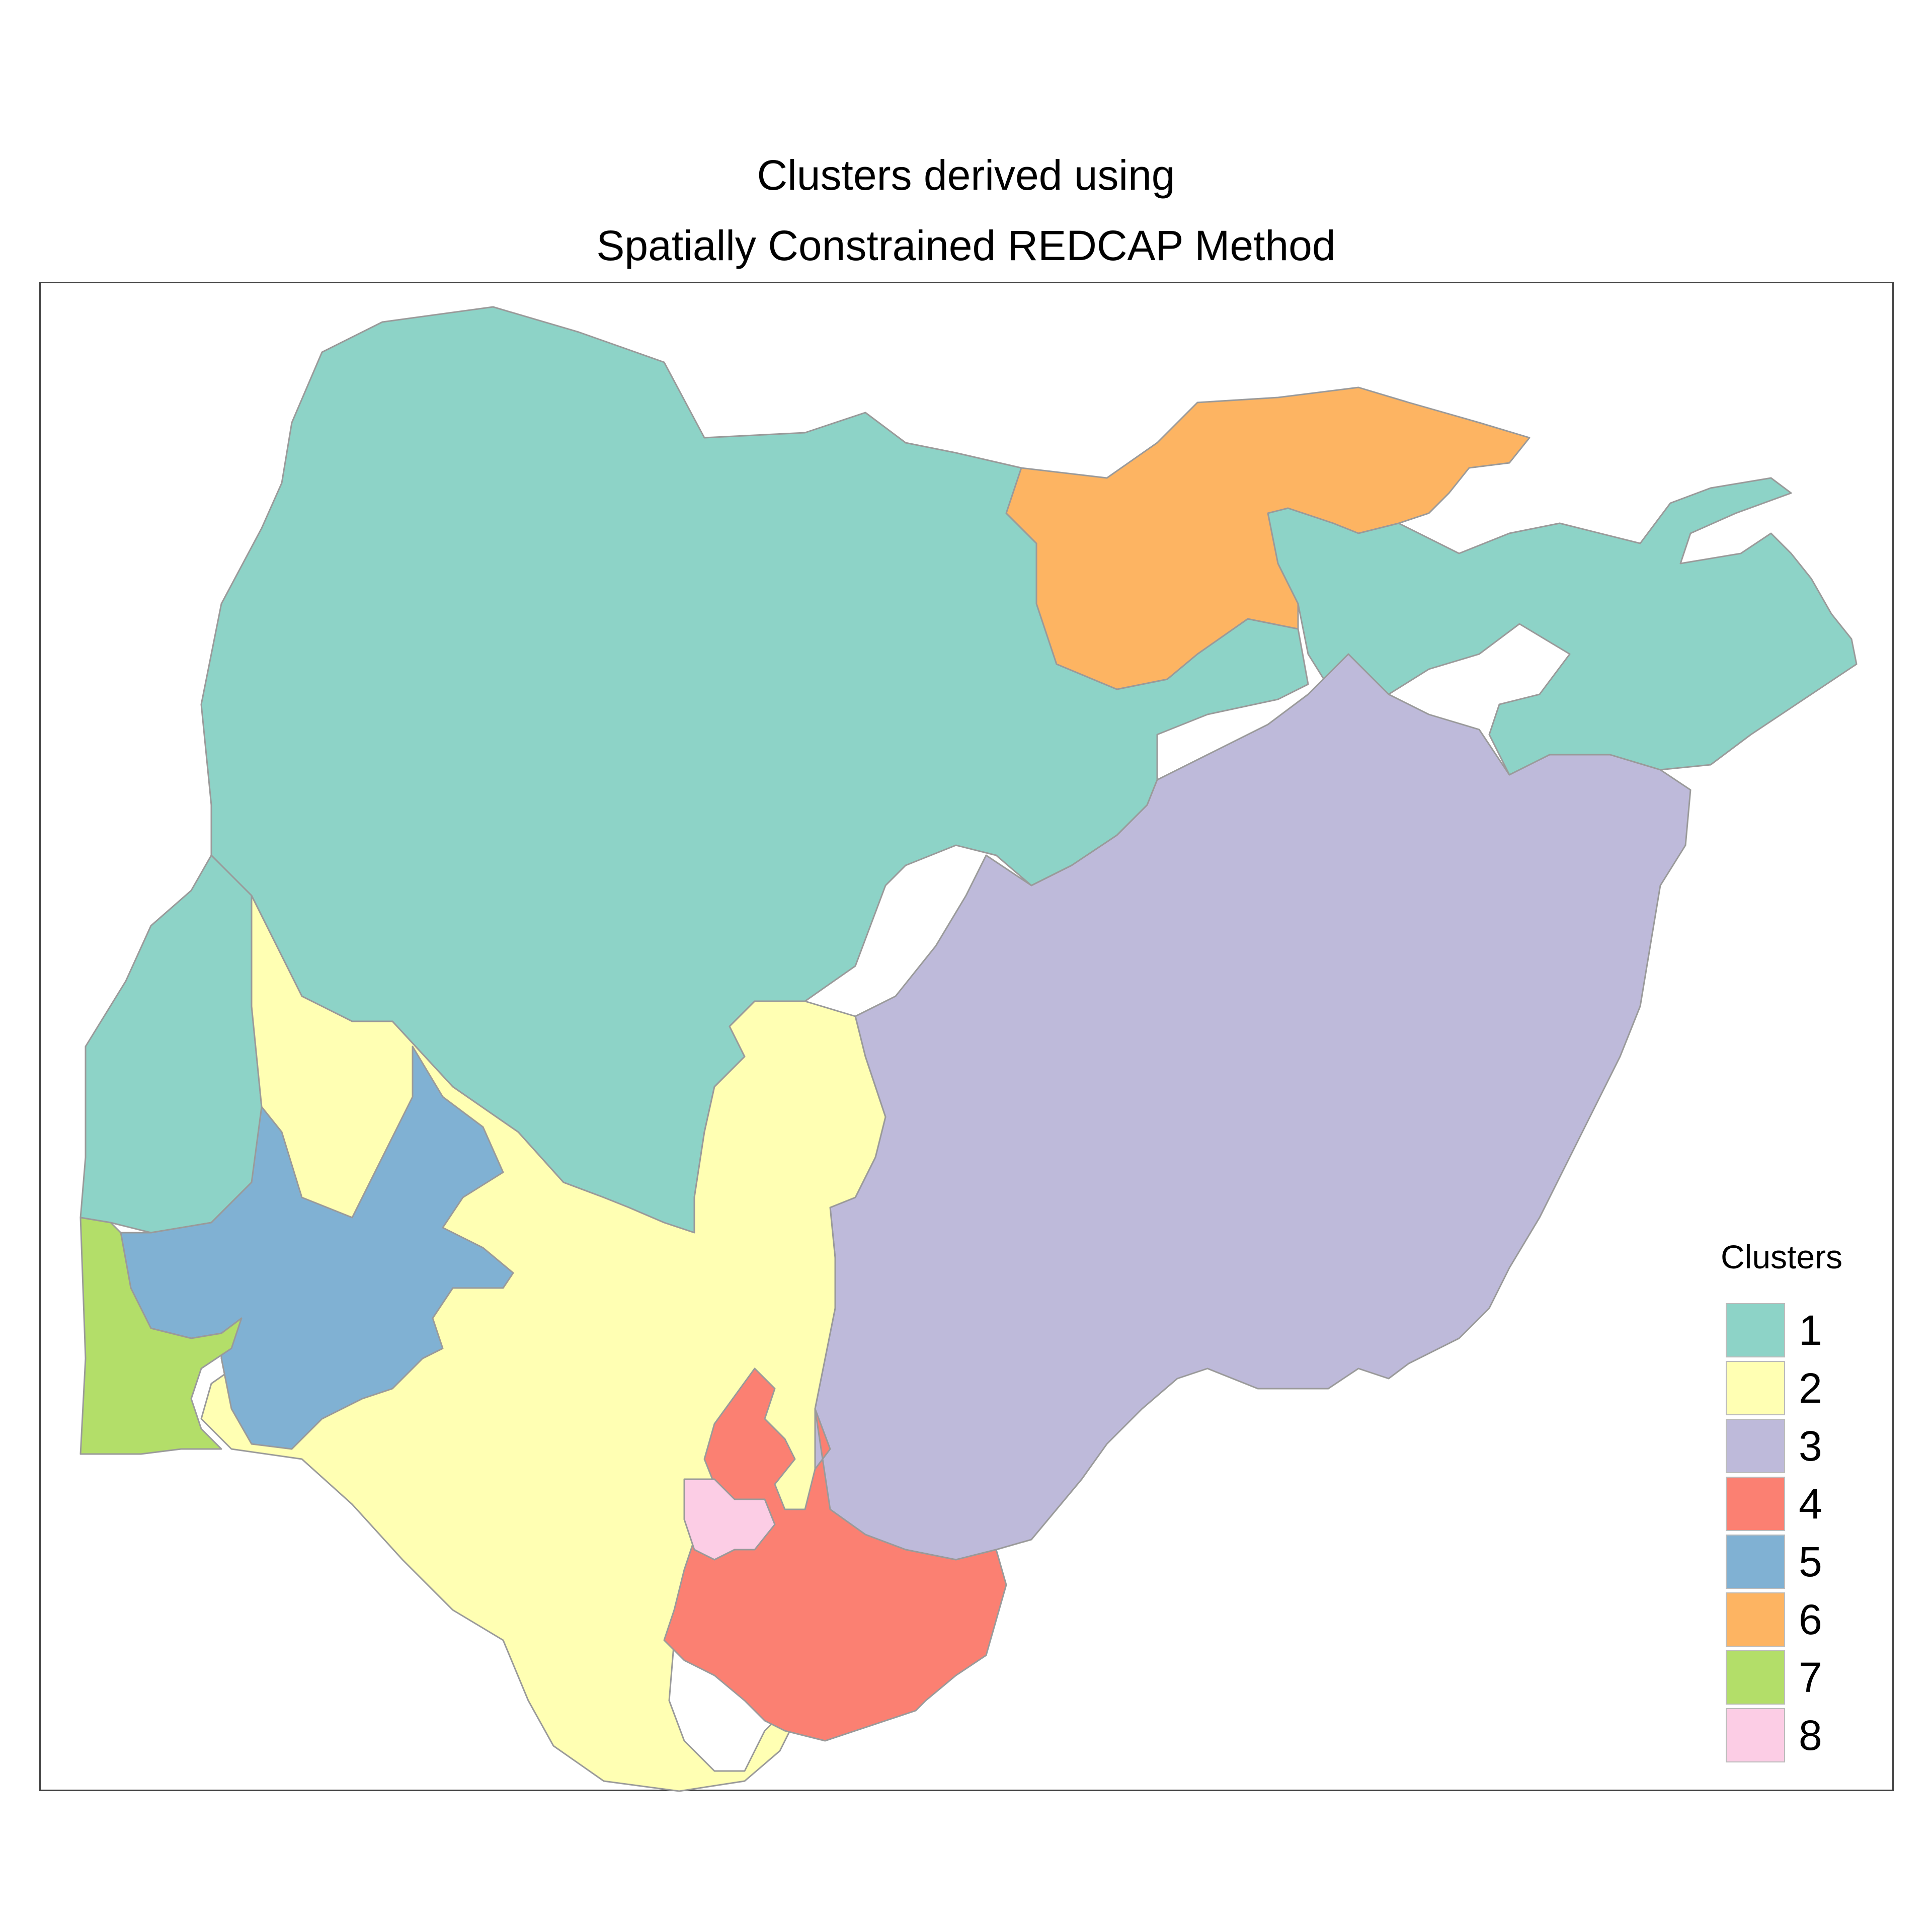  I want to click on legend-label-1: 1, so click(1810, 1331).